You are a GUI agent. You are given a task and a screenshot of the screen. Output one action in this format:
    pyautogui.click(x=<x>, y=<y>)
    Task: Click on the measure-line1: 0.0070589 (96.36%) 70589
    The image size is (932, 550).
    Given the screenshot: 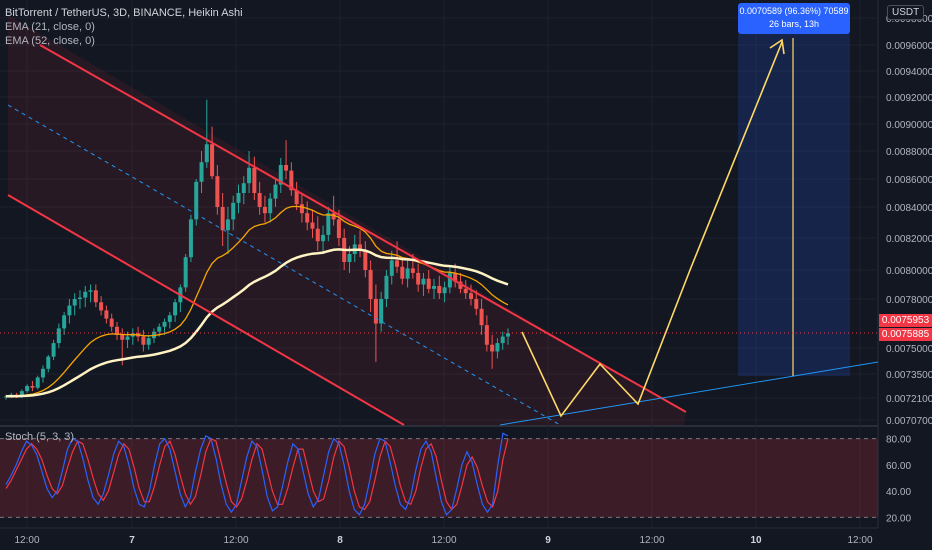 What is the action you would take?
    pyautogui.click(x=794, y=11)
    